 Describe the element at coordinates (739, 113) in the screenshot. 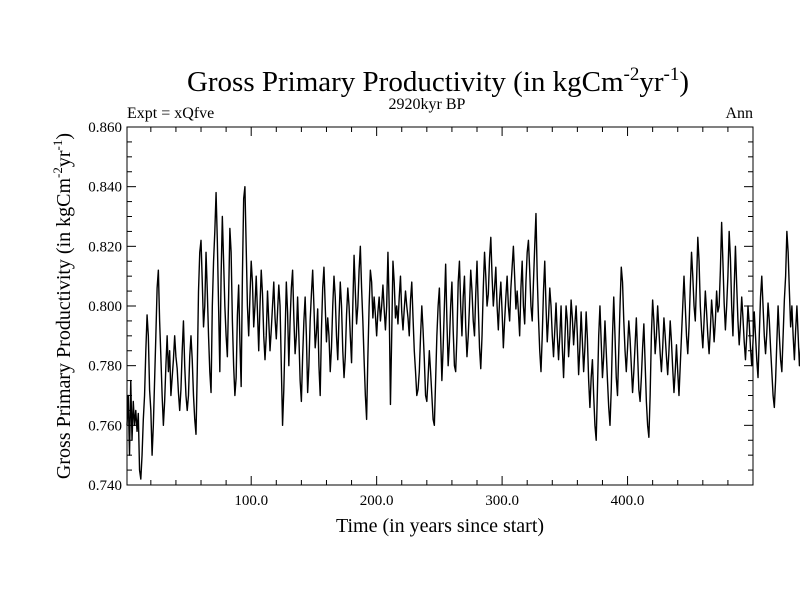

I see `season-label: Ann` at that location.